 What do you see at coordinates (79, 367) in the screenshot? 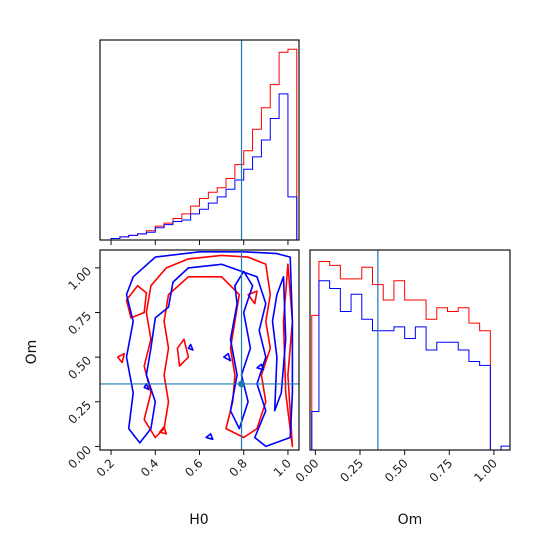
I see `contour-y-tick-label: 0.50` at bounding box center [79, 367].